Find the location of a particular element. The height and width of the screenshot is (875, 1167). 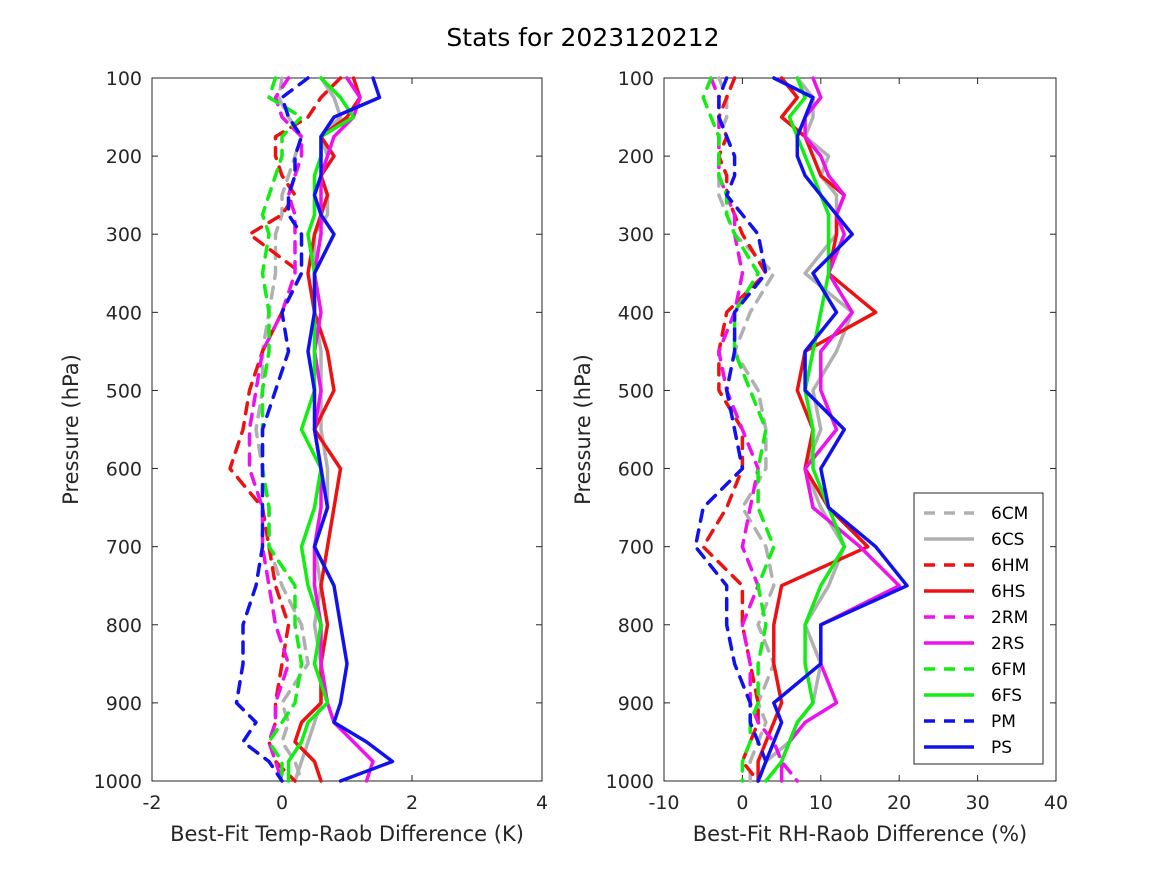

rh-ylabel: Pressure (hPa) is located at coordinates (583, 429).